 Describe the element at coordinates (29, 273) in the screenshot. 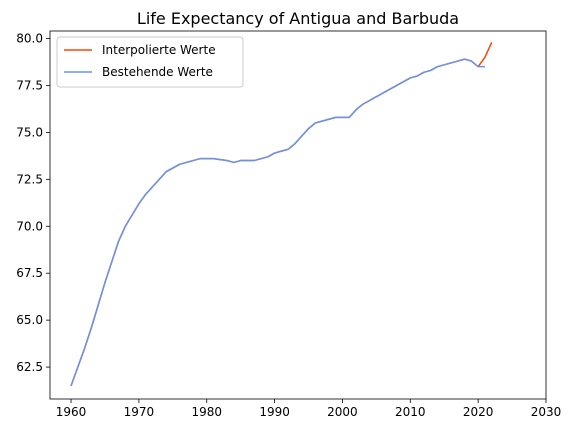

I see `y-tick-label: 67.5` at that location.